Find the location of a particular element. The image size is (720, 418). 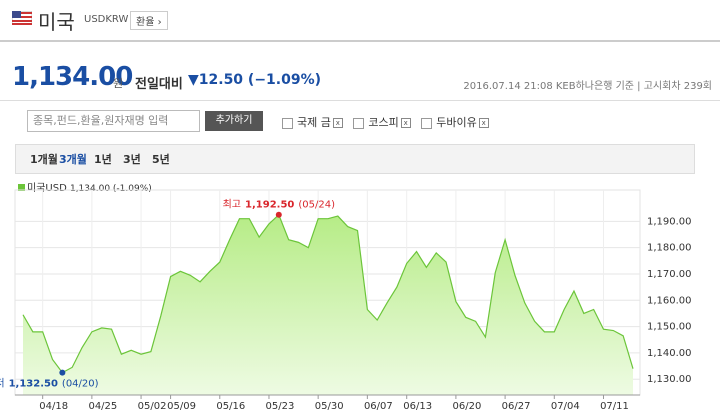

change: ▼12.50 (−1.09%) is located at coordinates (255, 80).